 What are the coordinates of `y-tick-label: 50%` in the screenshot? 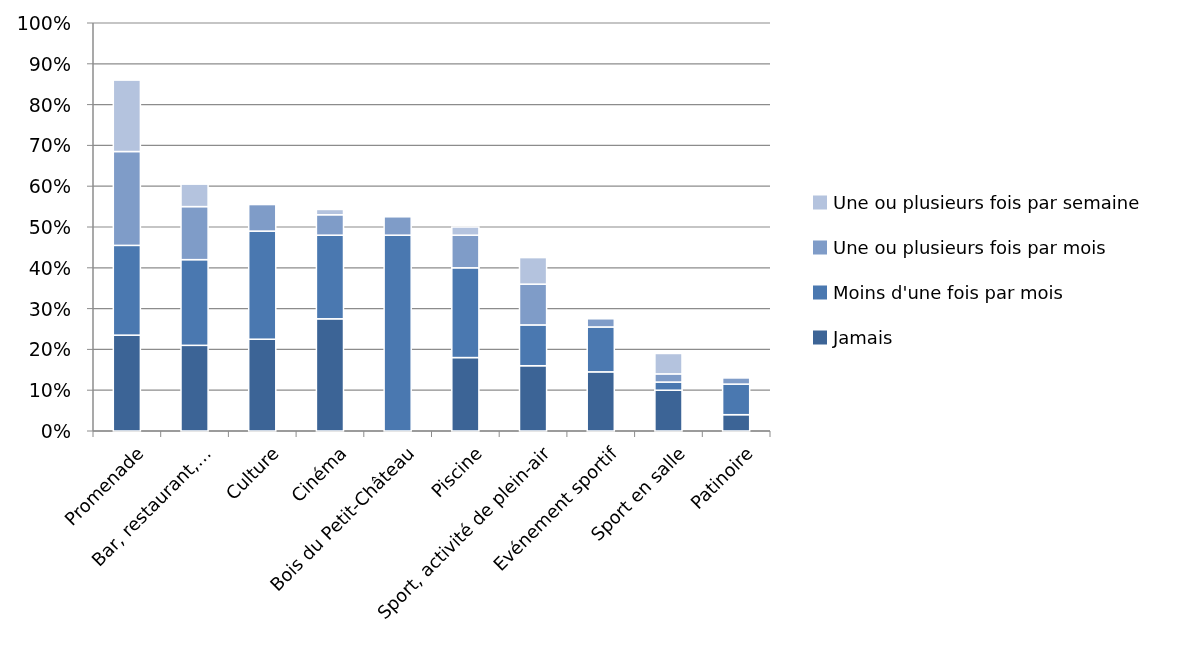 It's located at (49, 227).